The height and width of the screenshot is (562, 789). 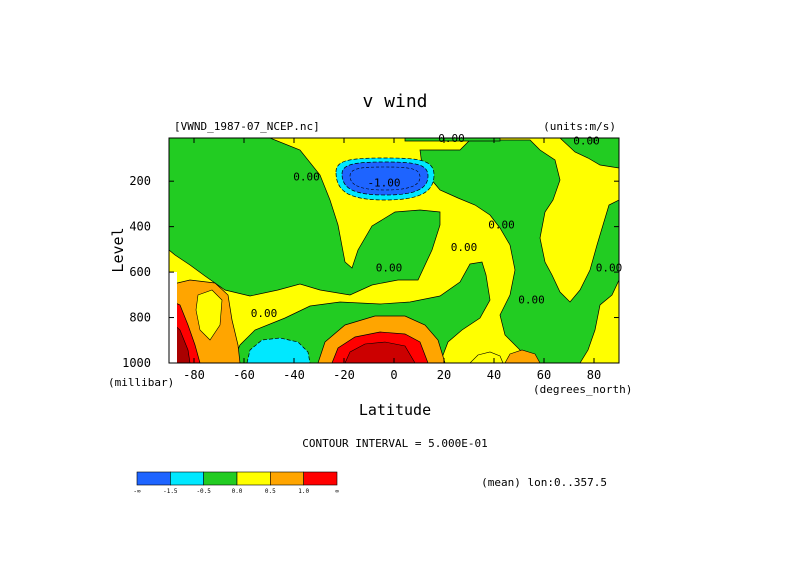 What do you see at coordinates (337, 491) in the screenshot?
I see `colorbar-label: ∞` at bounding box center [337, 491].